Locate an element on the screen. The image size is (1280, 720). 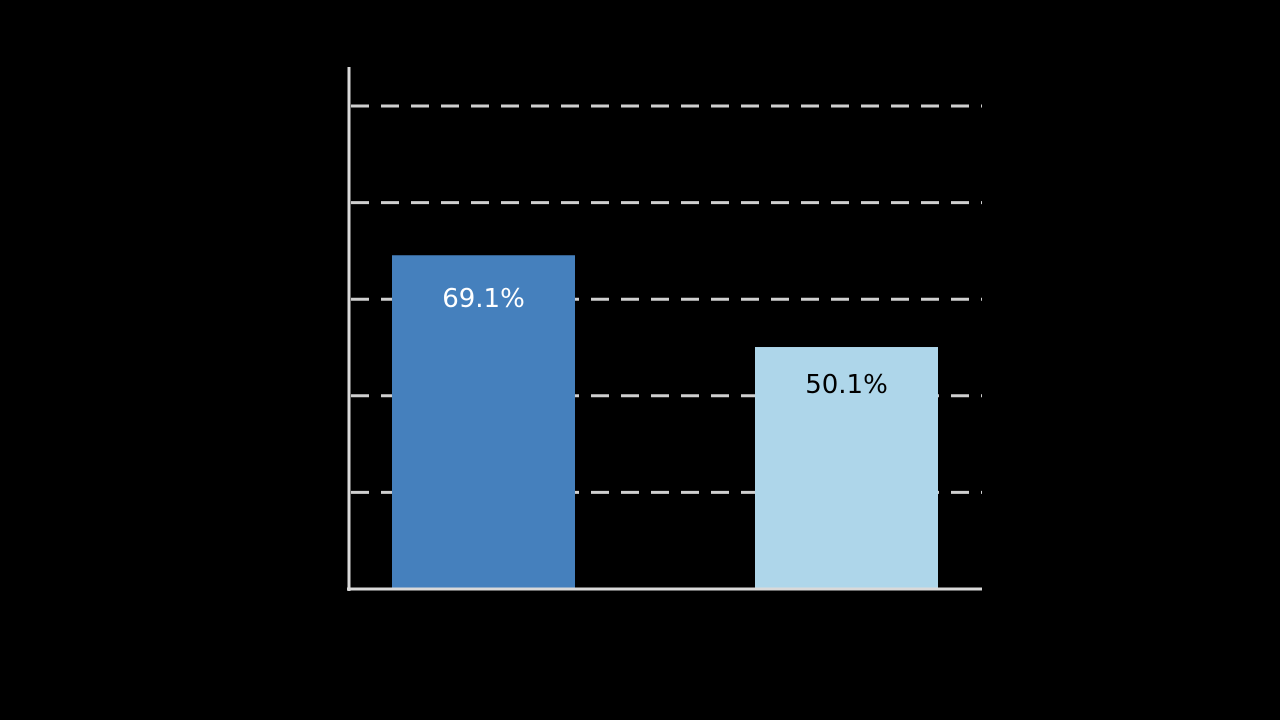
data-label: 50.1% is located at coordinates (846, 385).